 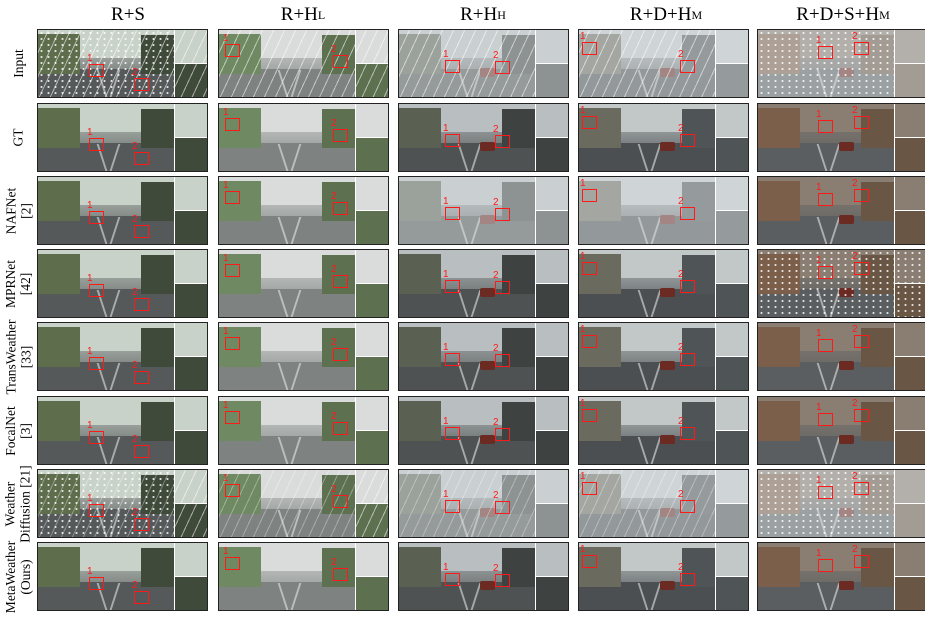 What do you see at coordinates (25, 503) in the screenshot?
I see `row-label-line: Diffusion [21]` at bounding box center [25, 503].